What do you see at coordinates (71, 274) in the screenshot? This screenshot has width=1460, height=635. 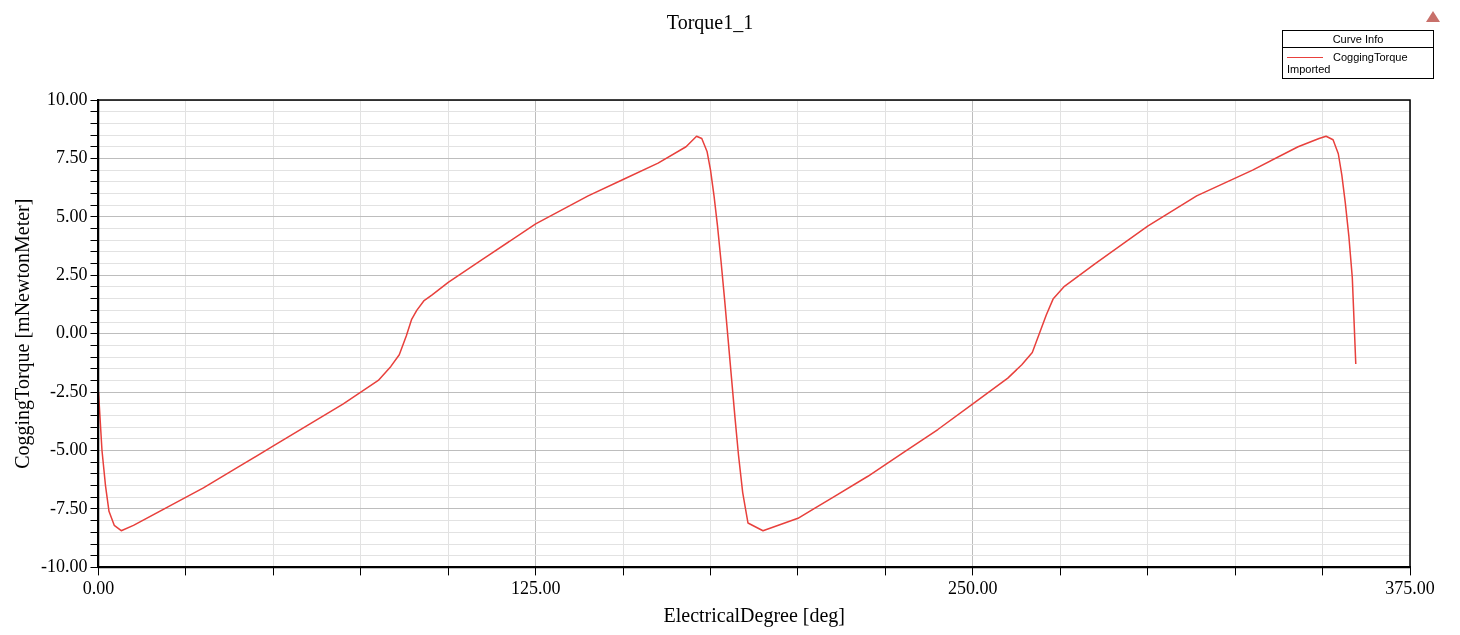 I see `y-tick-label: 2.50` at bounding box center [71, 274].